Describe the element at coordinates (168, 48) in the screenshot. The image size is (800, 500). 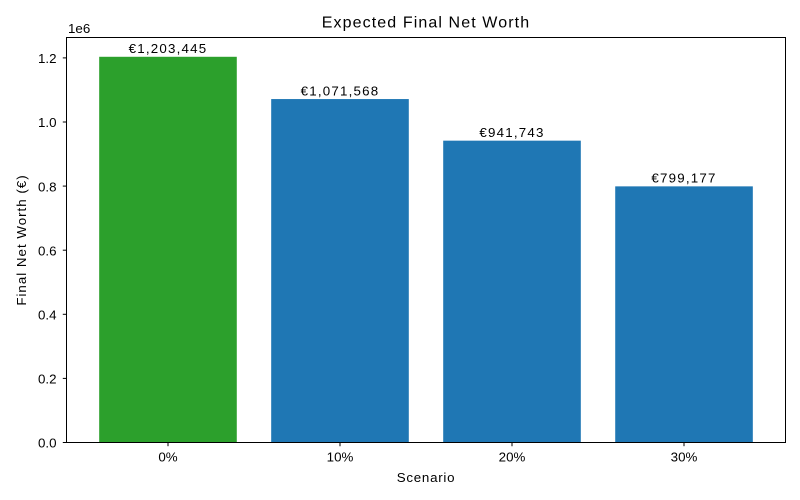
I see `svg-text: €1,203,445` at that location.